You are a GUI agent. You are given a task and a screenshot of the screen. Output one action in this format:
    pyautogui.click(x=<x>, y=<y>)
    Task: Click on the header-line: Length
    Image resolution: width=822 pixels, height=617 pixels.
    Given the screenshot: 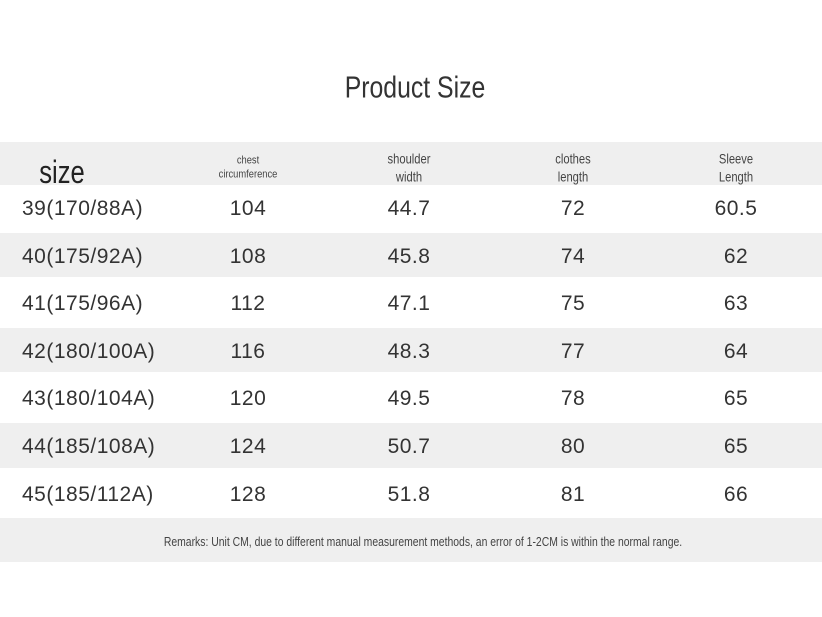 What is the action you would take?
    pyautogui.click(x=736, y=176)
    